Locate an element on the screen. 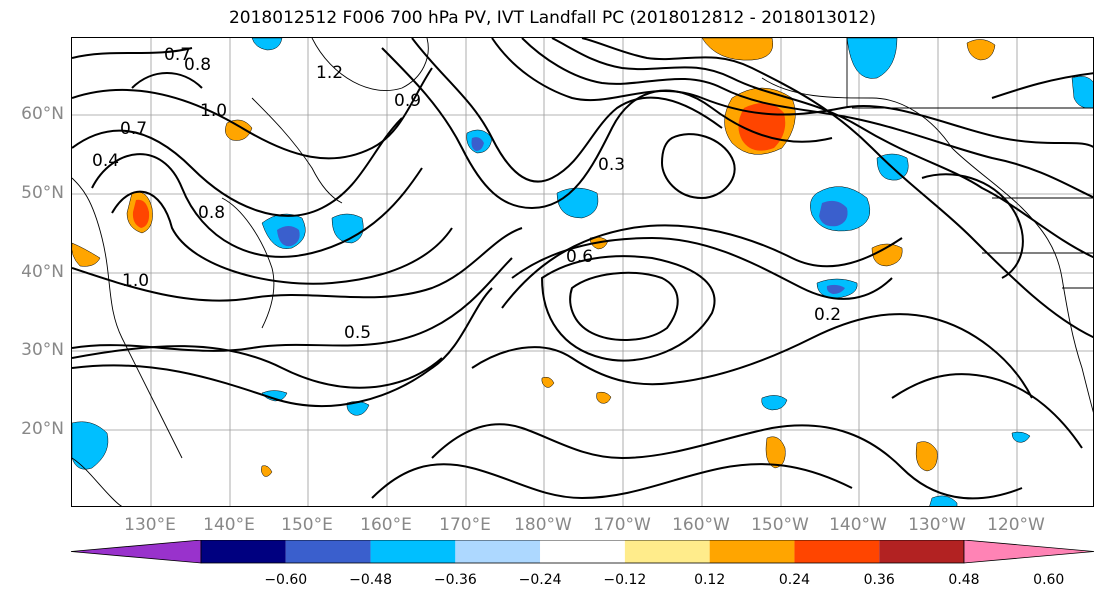 The height and width of the screenshot is (601, 1105). colorbar-tick-label: −0.12 is located at coordinates (625, 580).